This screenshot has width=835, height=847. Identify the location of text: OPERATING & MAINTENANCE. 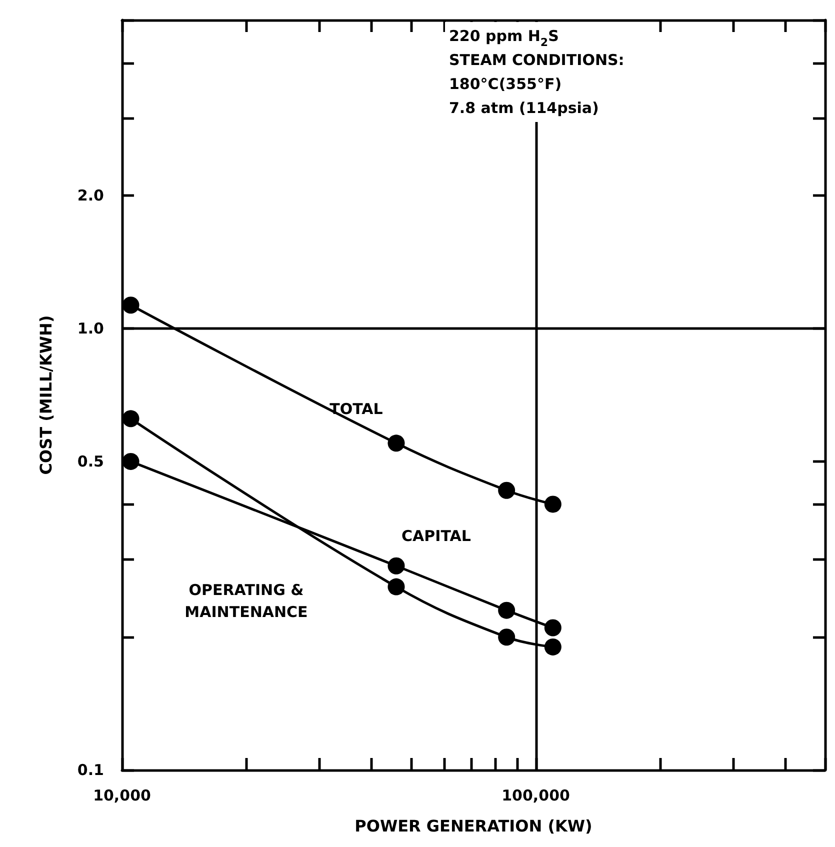
(246, 600).